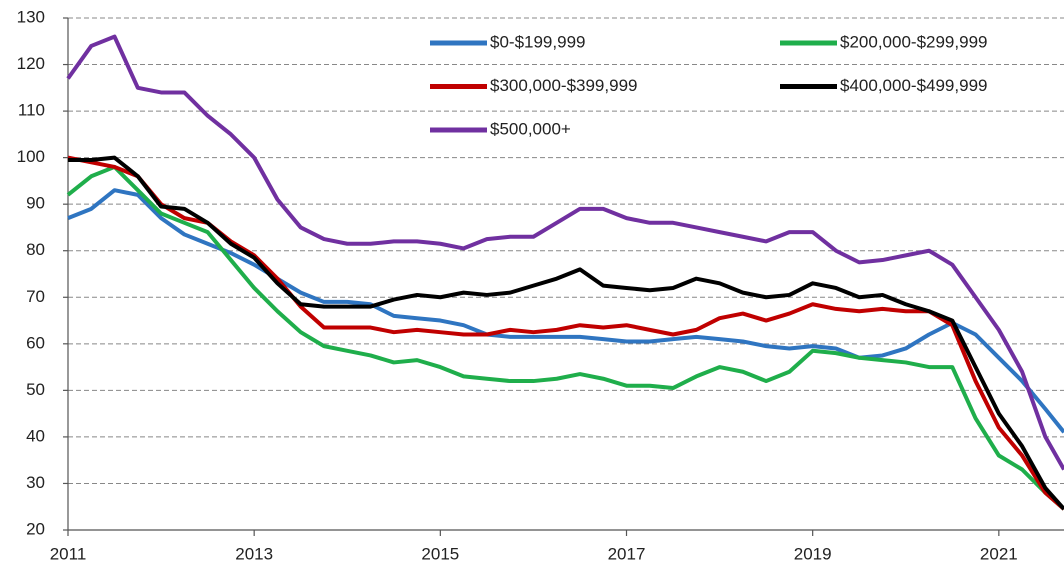 The height and width of the screenshot is (578, 1064). Describe the element at coordinates (35, 203) in the screenshot. I see `y-tick-label: 90` at that location.